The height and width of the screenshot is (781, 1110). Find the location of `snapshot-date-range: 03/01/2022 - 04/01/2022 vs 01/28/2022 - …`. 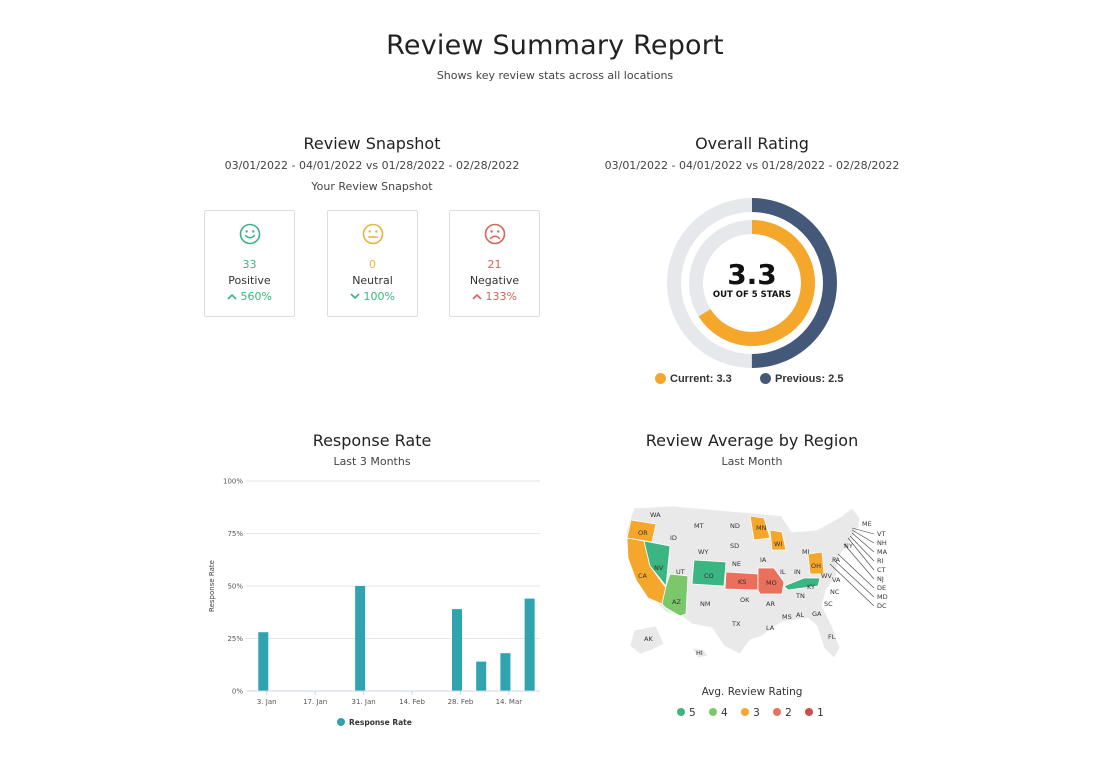

snapshot-date-range: 03/01/2022 - 04/01/2022 vs 01/28/2022 - … is located at coordinates (372, 165).